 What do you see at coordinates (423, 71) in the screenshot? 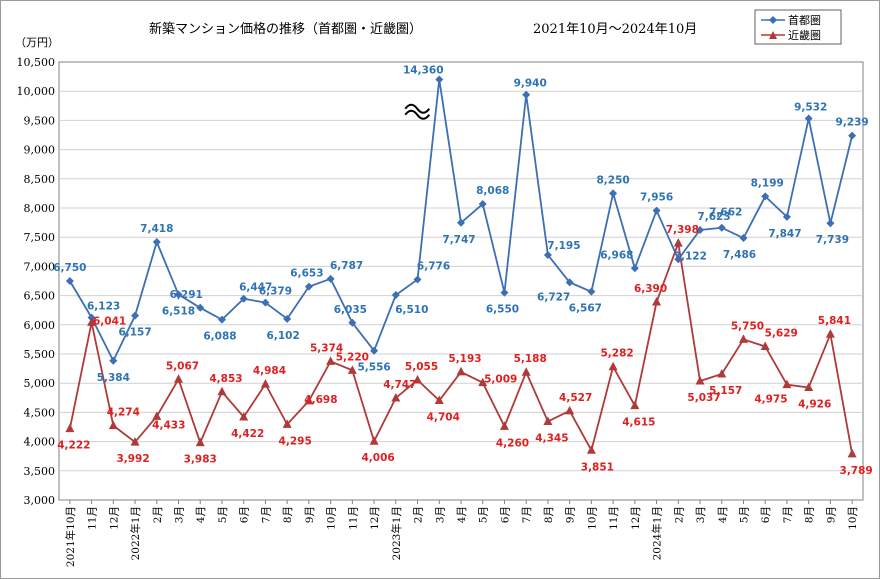
I see `data-label: 14,360` at bounding box center [423, 71].